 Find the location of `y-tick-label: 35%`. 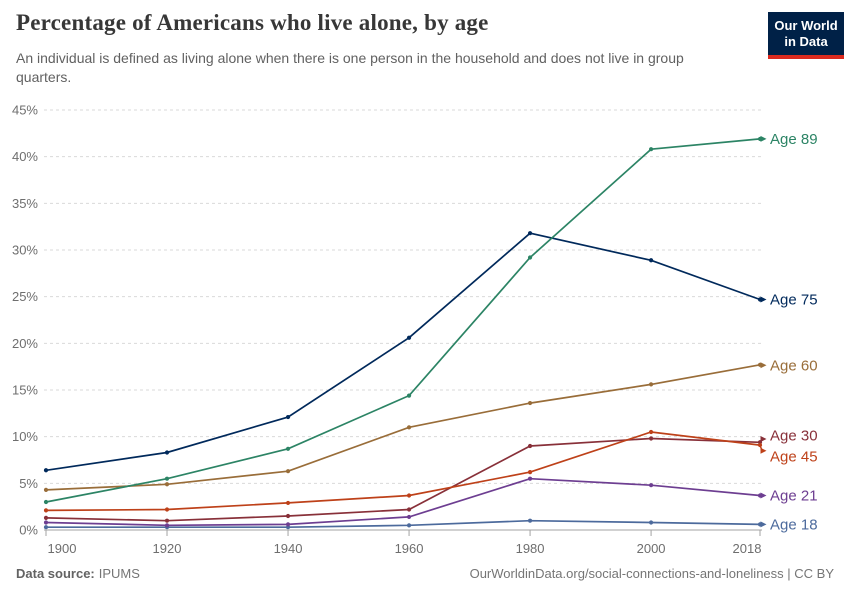

y-tick-label: 35% is located at coordinates (25, 203).